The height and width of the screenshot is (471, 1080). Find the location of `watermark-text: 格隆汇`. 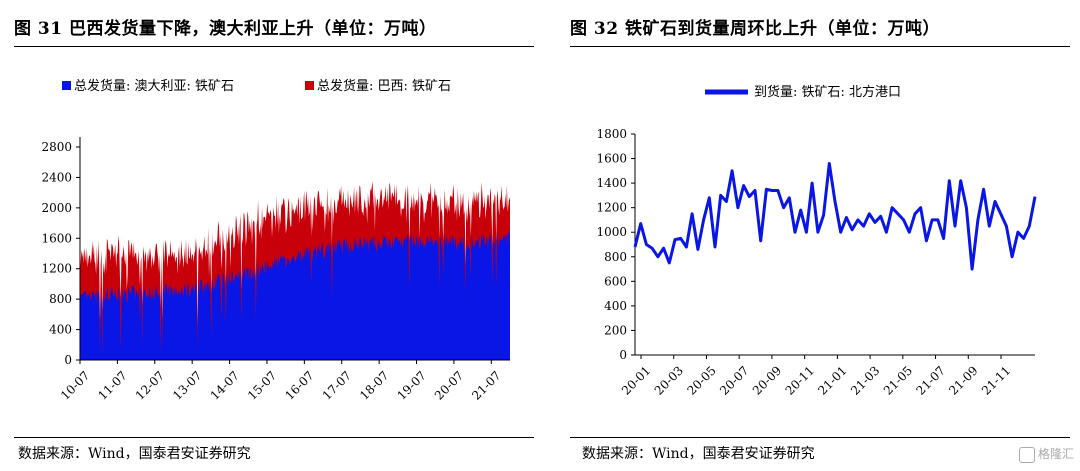

watermark-text: 格隆汇 is located at coordinates (1055, 454).